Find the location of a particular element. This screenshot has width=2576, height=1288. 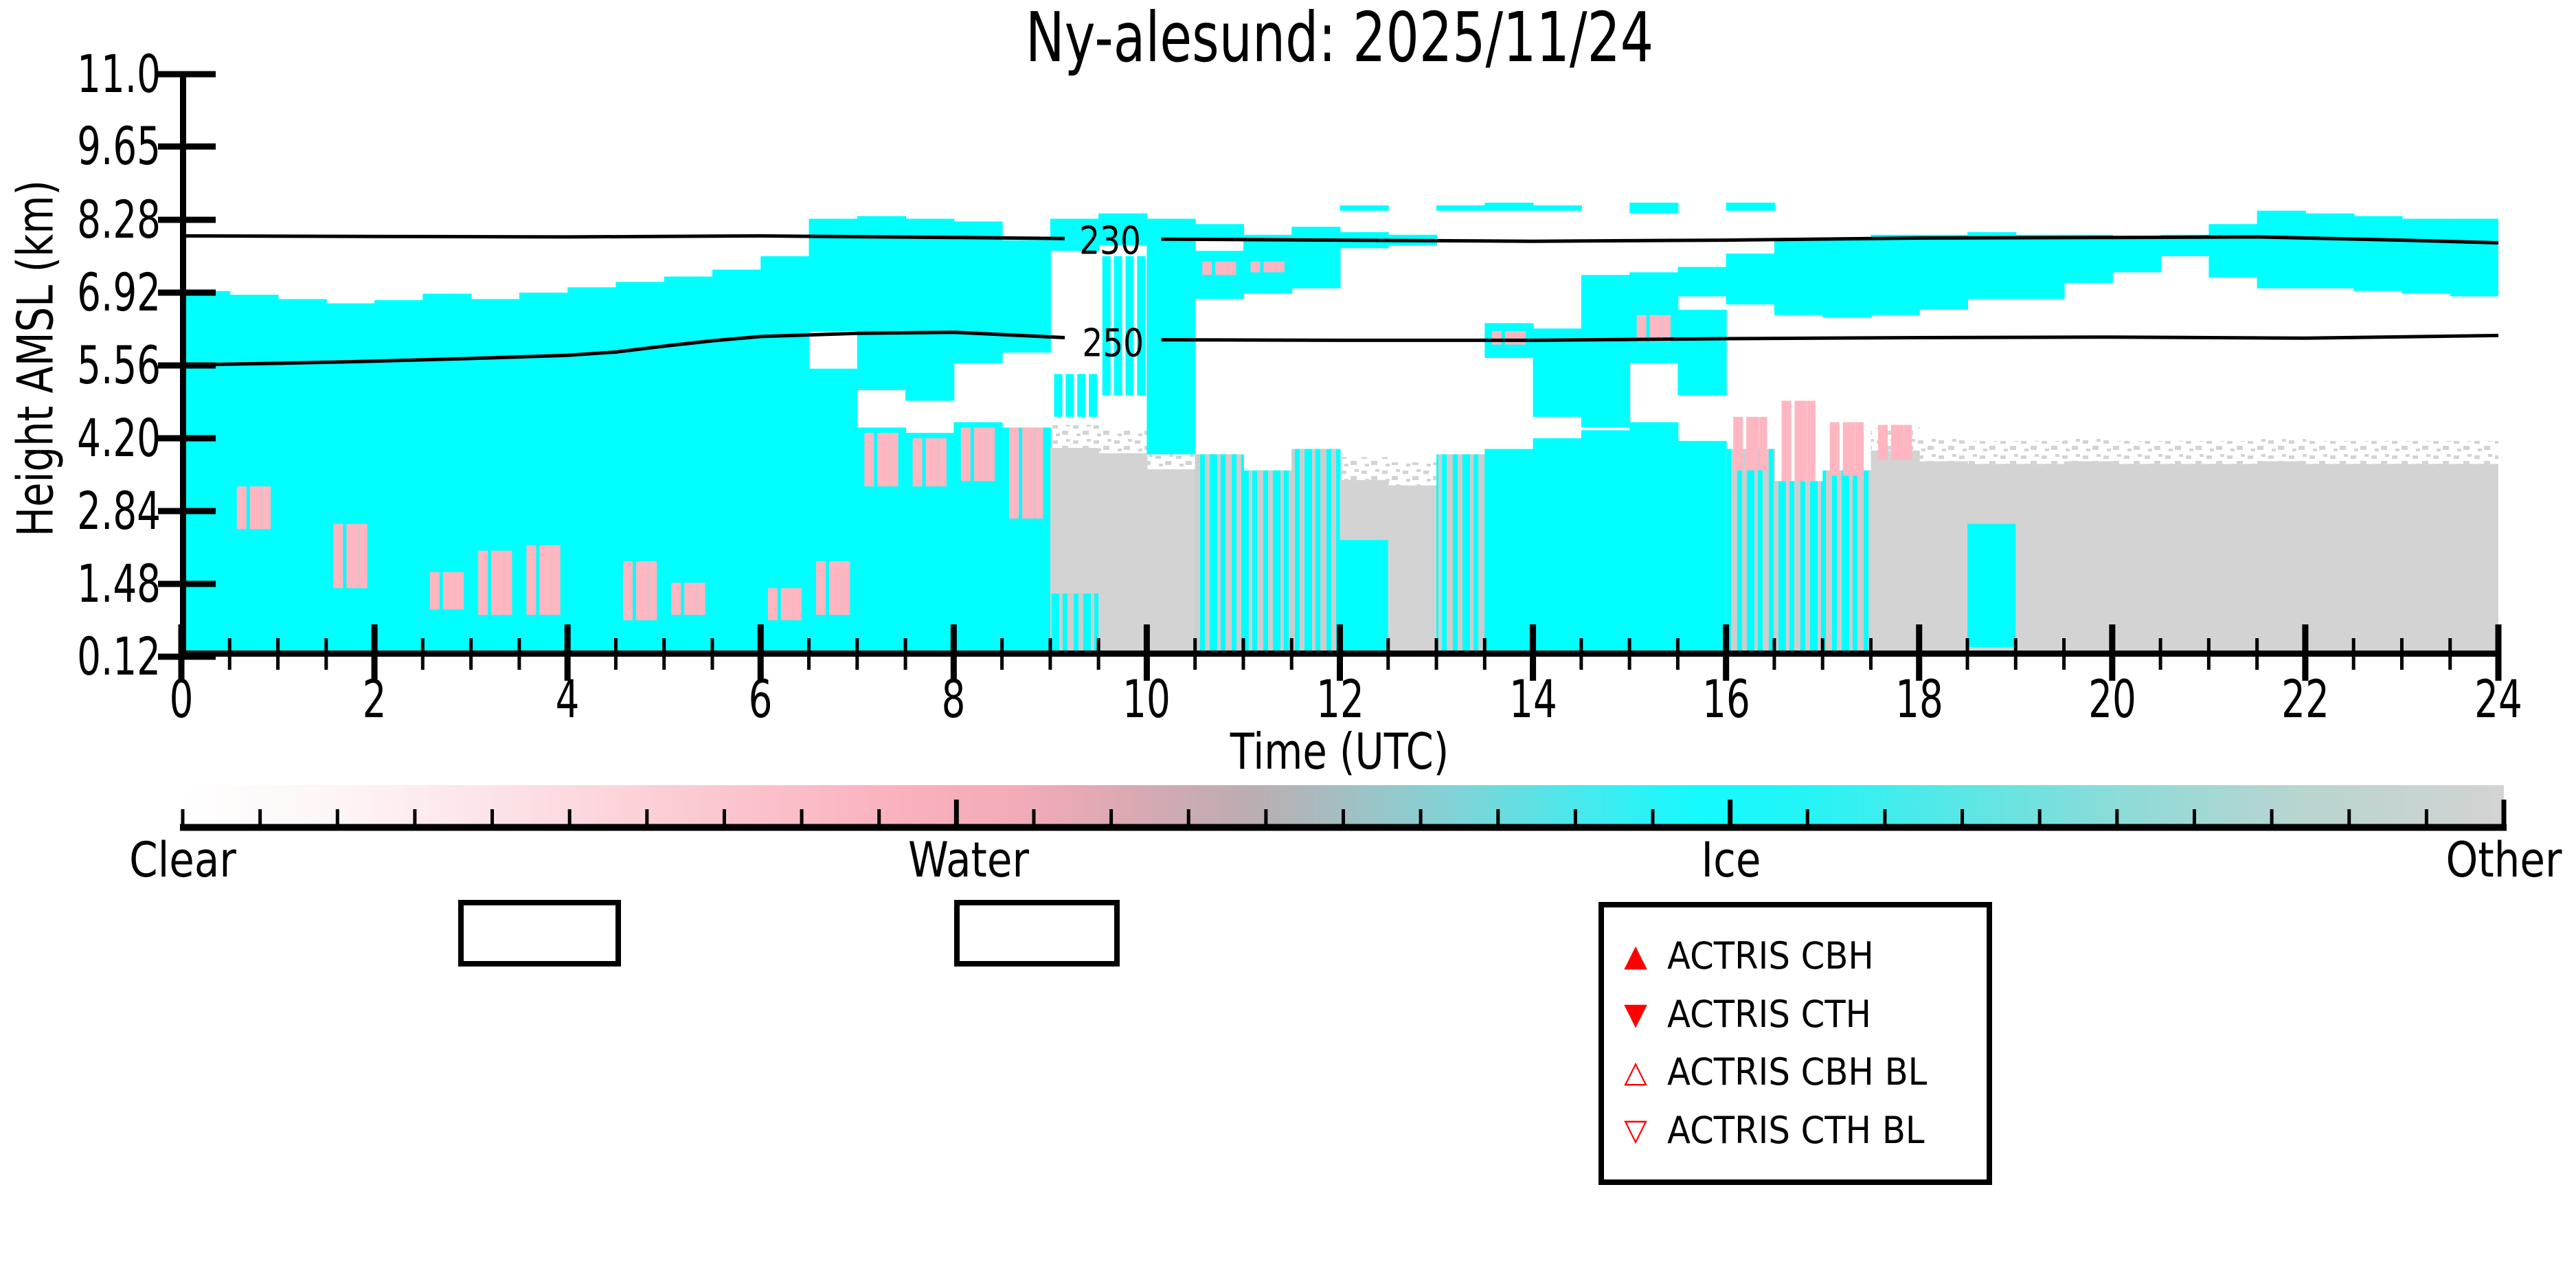

legend-label: ACTRIS CTH BL is located at coordinates (1796, 1130).